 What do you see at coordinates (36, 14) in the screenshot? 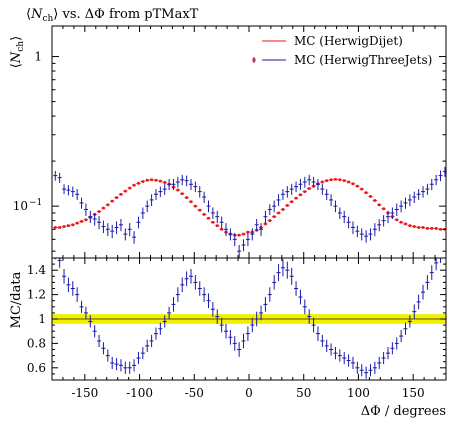
I see `title-symbol: N` at bounding box center [36, 14].